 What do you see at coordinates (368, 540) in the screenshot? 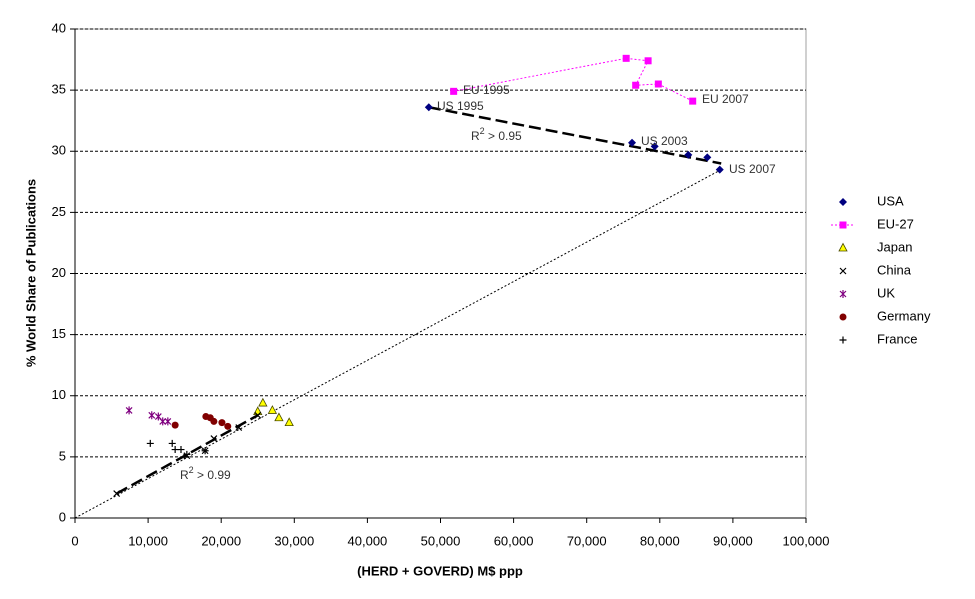
I see `x-tick-label: 40,000` at bounding box center [368, 540].